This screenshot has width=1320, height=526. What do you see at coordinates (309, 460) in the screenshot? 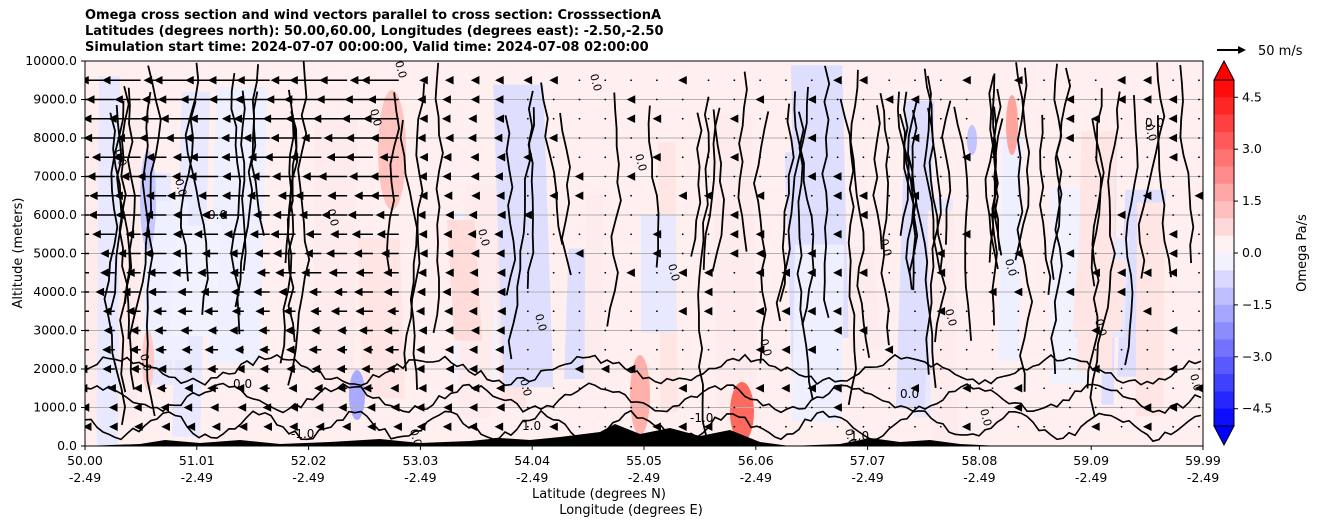
I see `x-tick-label-lat: 52.02` at bounding box center [309, 460].